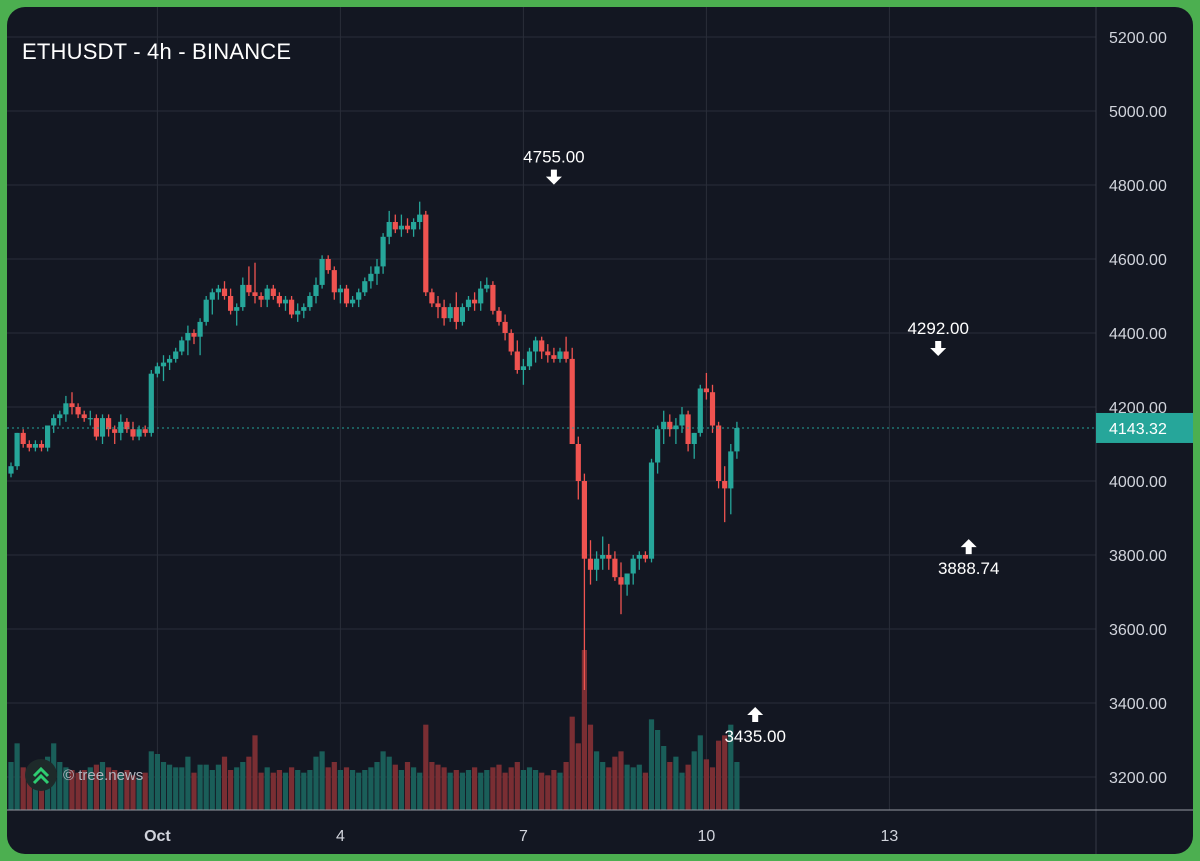 This screenshot has height=861, width=1200. What do you see at coordinates (600, 827) in the screenshot?
I see `time-axis: Oct 4 7 10 13` at bounding box center [600, 827].